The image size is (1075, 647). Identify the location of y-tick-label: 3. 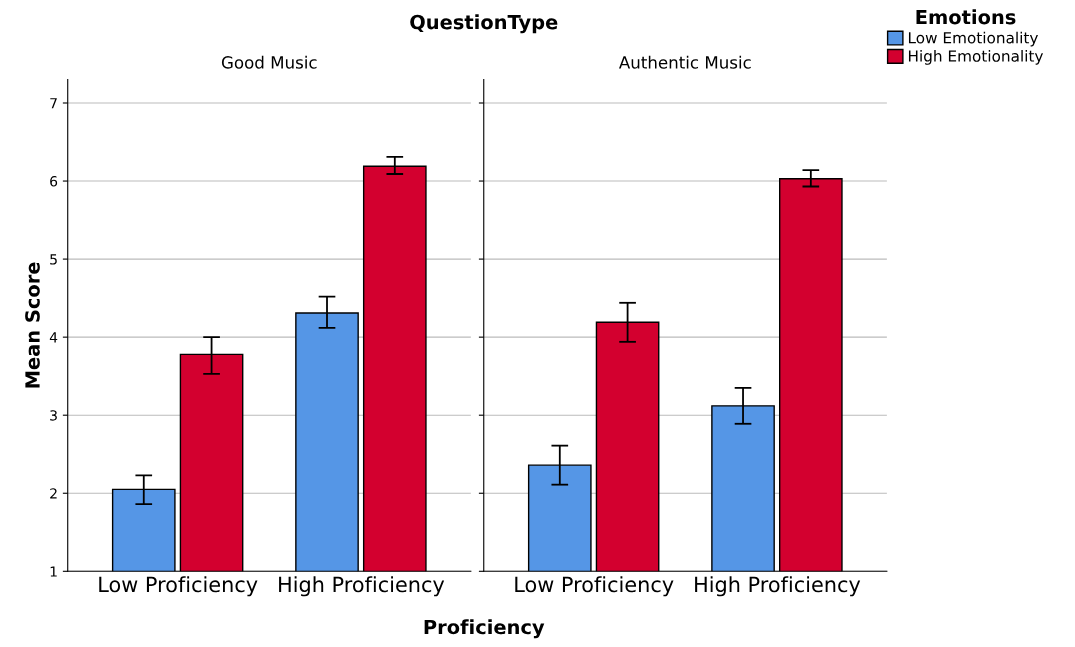
(53, 415).